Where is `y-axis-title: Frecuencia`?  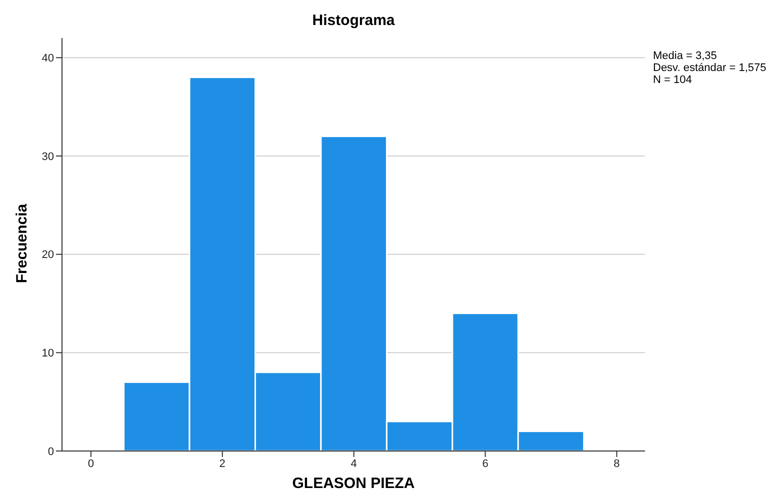
y-axis-title: Frecuencia is located at coordinates (22, 243).